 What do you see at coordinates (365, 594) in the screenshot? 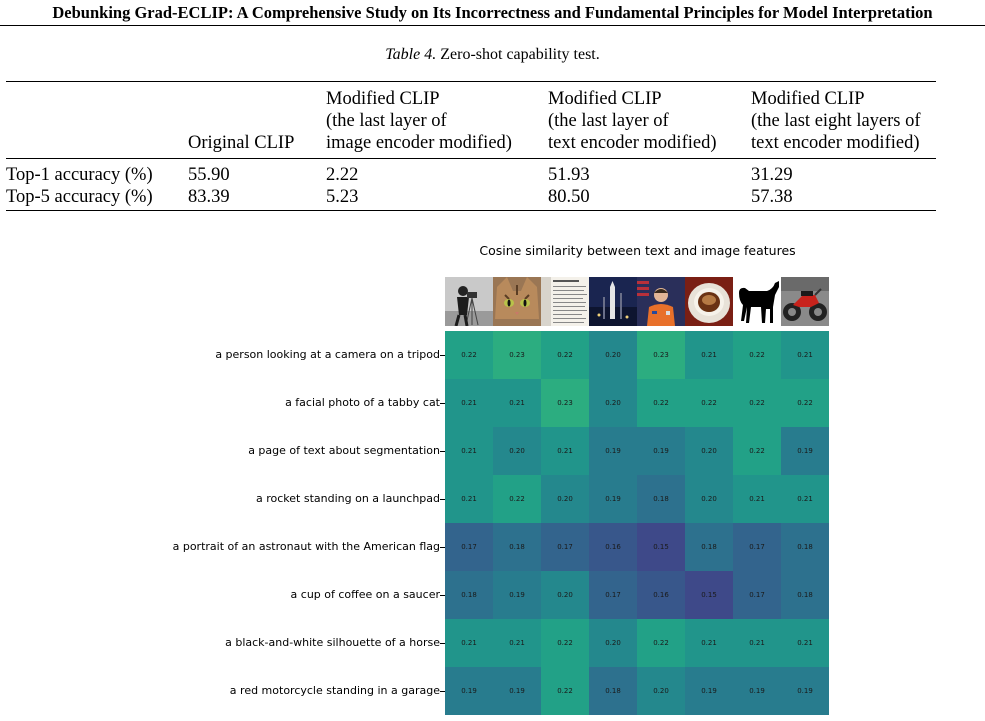
I see `heatmap-row-label: a cup of coffee on a saucer` at bounding box center [365, 594].